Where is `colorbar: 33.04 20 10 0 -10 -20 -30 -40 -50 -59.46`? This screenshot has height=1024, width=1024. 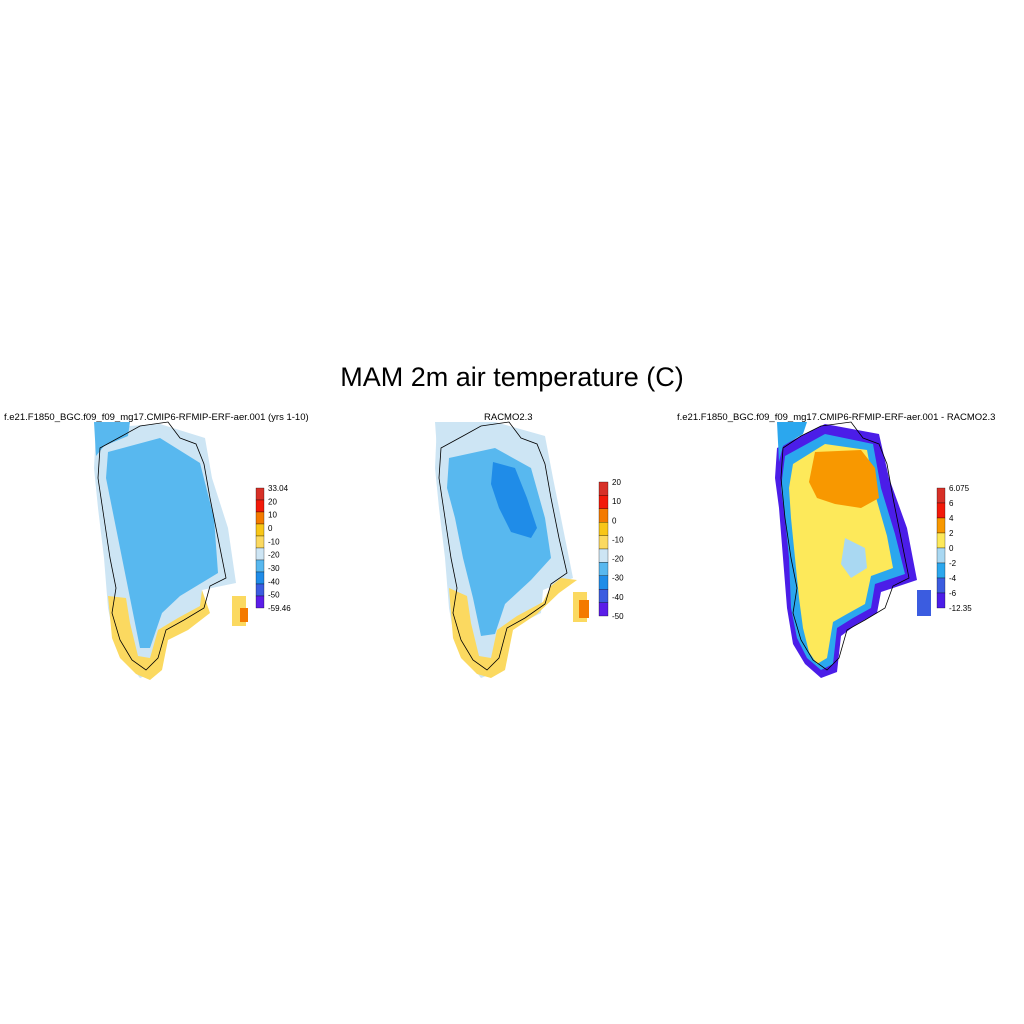
colorbar: 33.04 20 10 0 -10 -20 -30 -40 -50 -59.46 is located at coordinates (273, 548).